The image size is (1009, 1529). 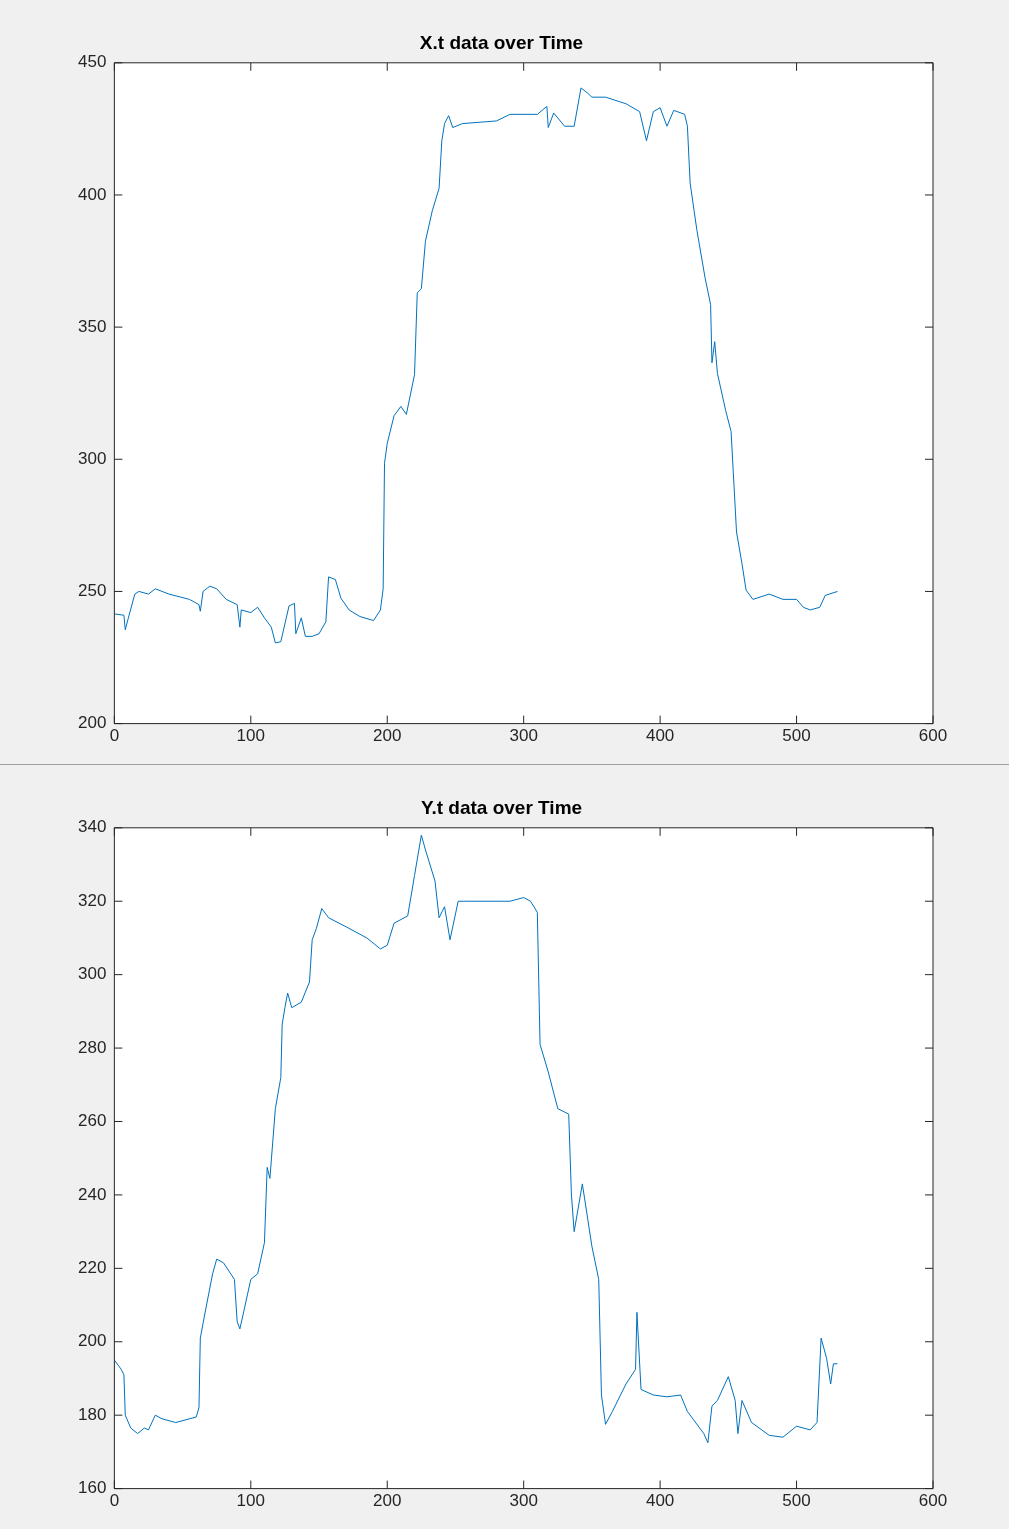 I want to click on y-tick-label: 240, so click(x=92, y=1194).